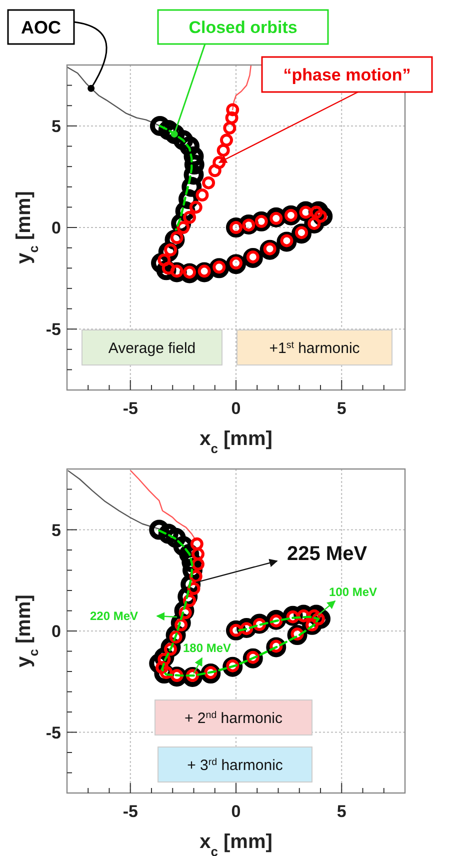  What do you see at coordinates (207, 648) in the screenshot?
I see `annotation: 180 MeV` at bounding box center [207, 648].